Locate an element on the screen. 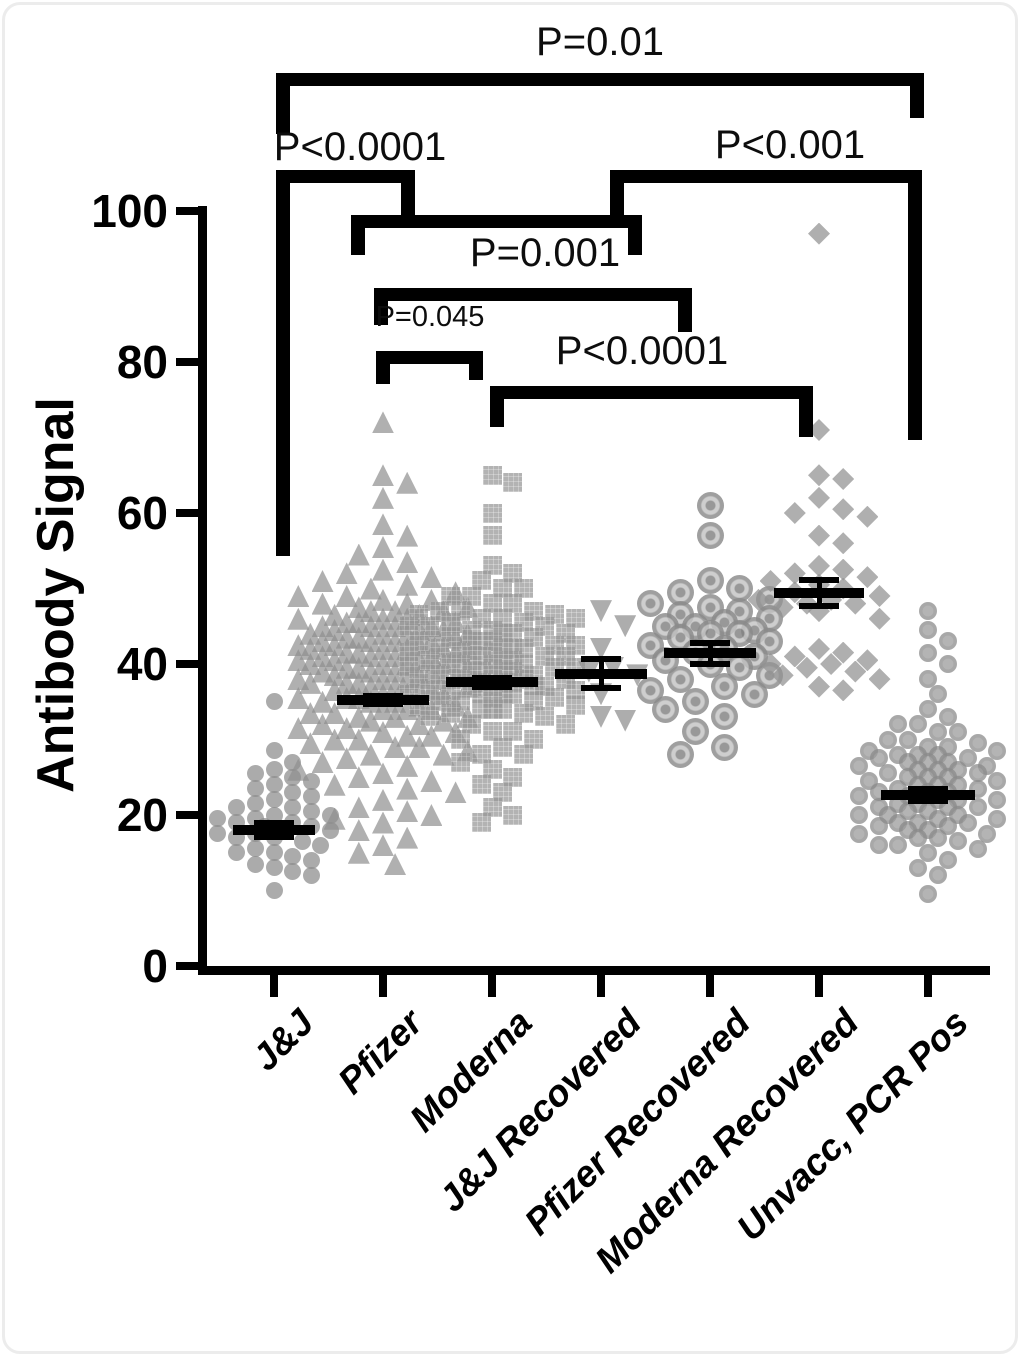 The width and height of the screenshot is (1020, 1356). significance-bracket-drop-right is located at coordinates (806, 411).